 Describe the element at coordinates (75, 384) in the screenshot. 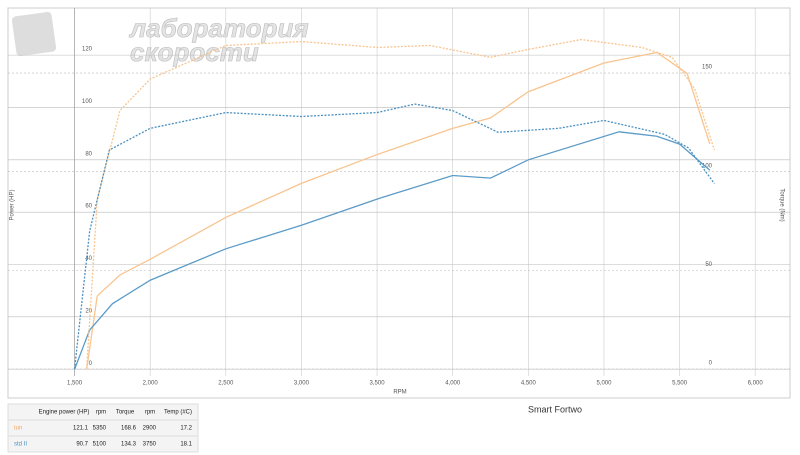

I see `x-tick-label: 1,500` at that location.